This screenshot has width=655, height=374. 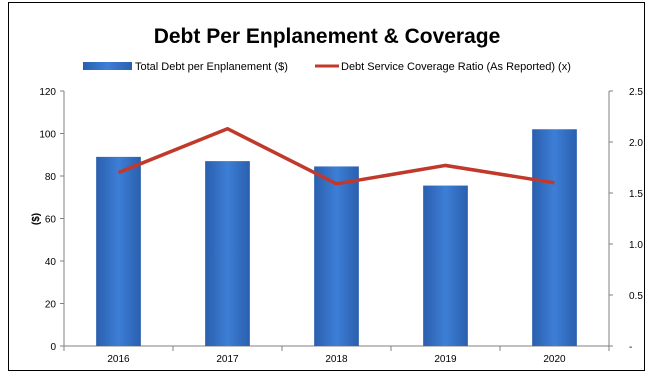 I want to click on left-tick-label: 0, so click(x=53, y=347).